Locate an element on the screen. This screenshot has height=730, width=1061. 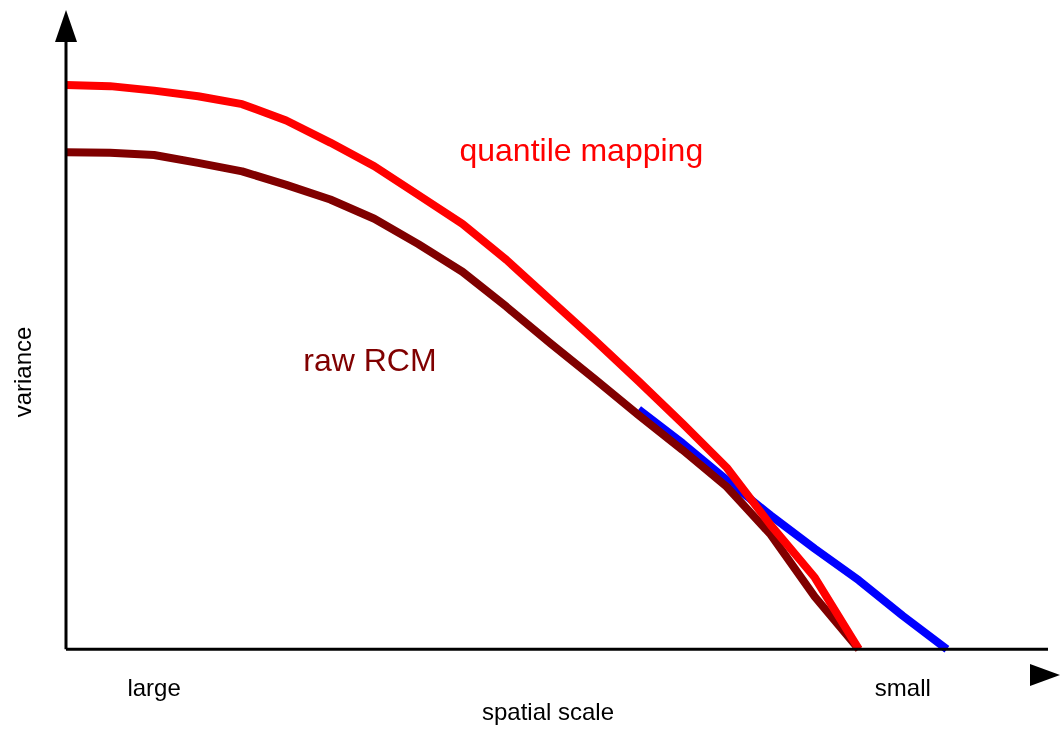
x-axis-title: spatial scale is located at coordinates (548, 711).